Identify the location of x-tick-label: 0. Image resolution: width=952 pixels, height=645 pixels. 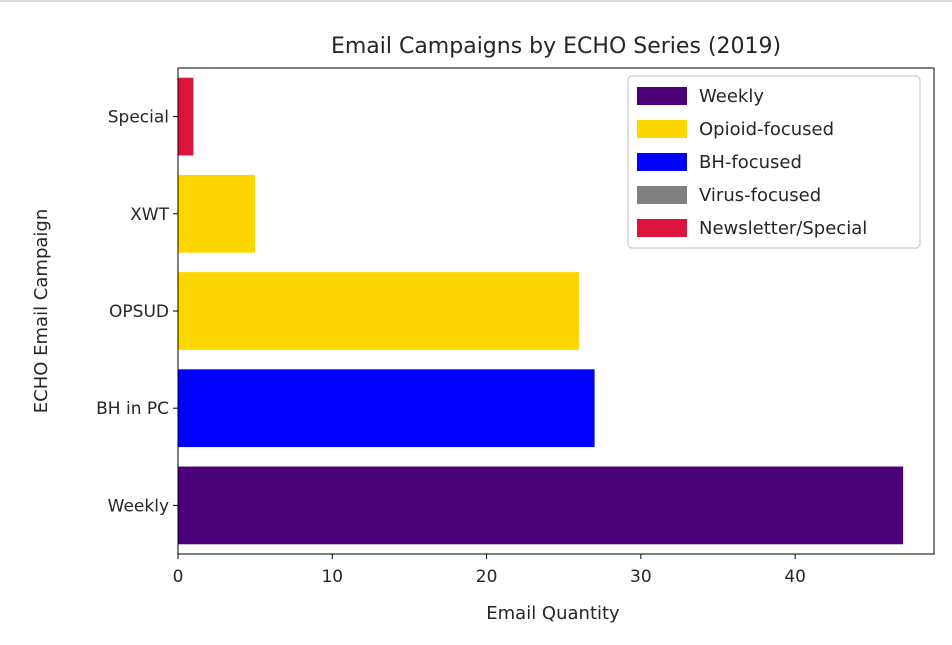
(178, 577).